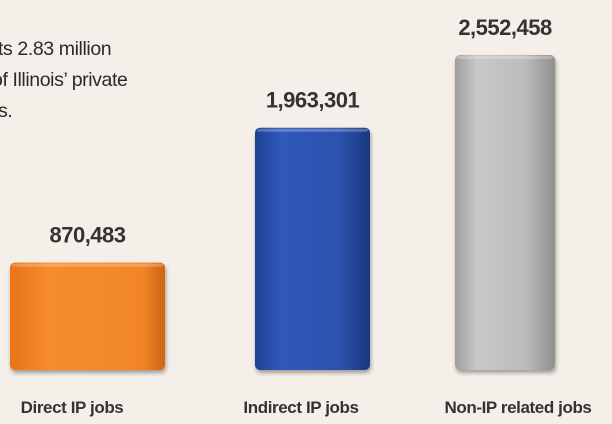 The image size is (612, 424). I want to click on category-label: Direct IP jobs, so click(72, 407).